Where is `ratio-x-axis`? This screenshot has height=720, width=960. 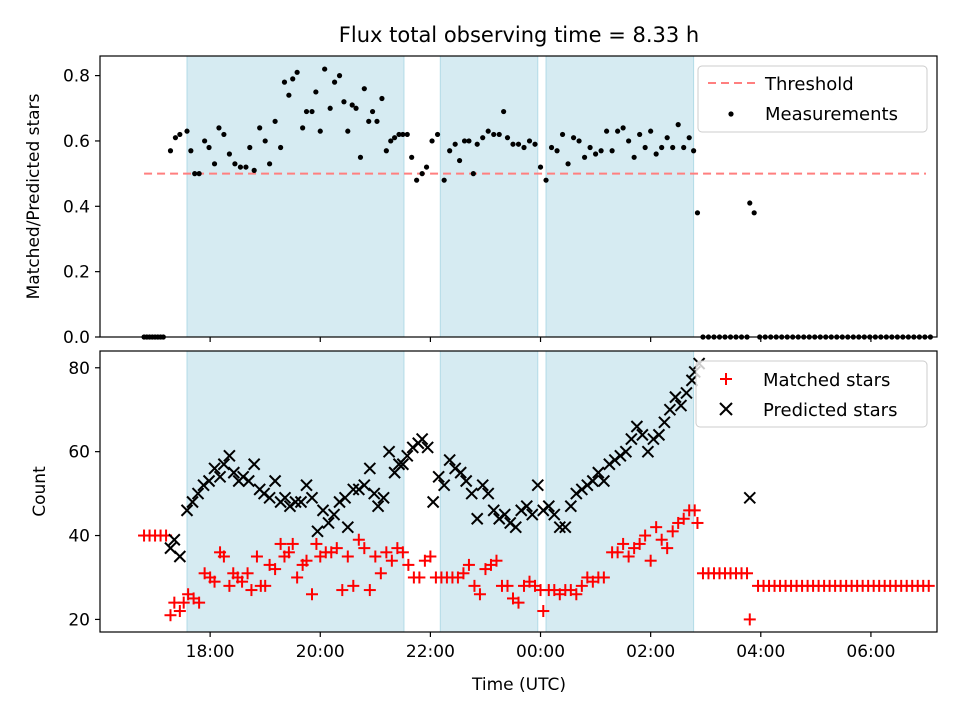 ratio-x-axis is located at coordinates (540, 339).